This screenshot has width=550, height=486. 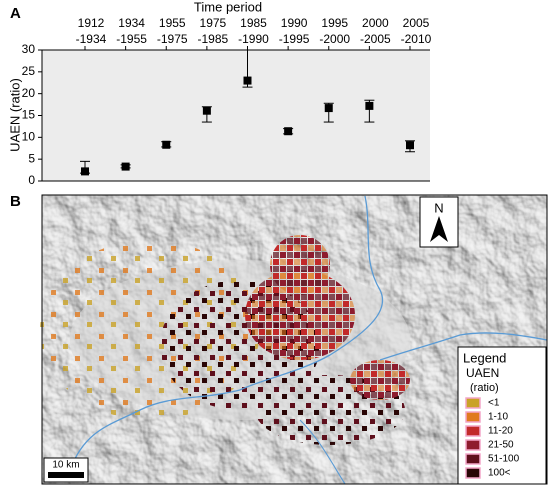 I want to click on legend-subtitle: UAEN, so click(x=482, y=373).